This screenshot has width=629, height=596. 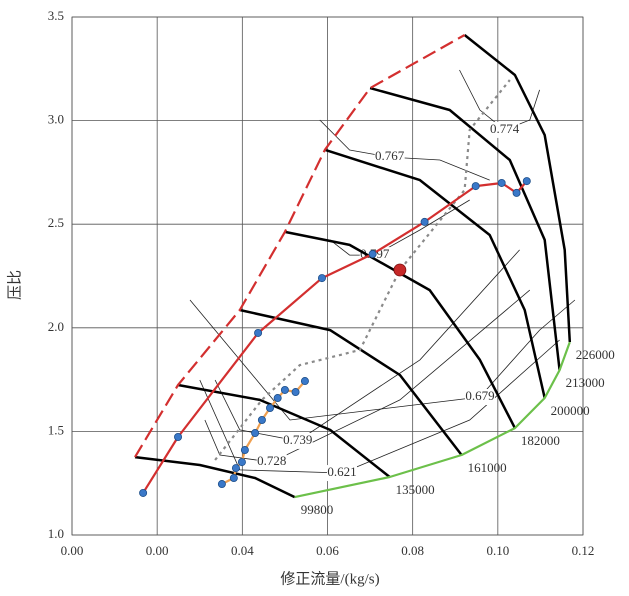 I want to click on contour-label: 0.767, so click(x=390, y=155).